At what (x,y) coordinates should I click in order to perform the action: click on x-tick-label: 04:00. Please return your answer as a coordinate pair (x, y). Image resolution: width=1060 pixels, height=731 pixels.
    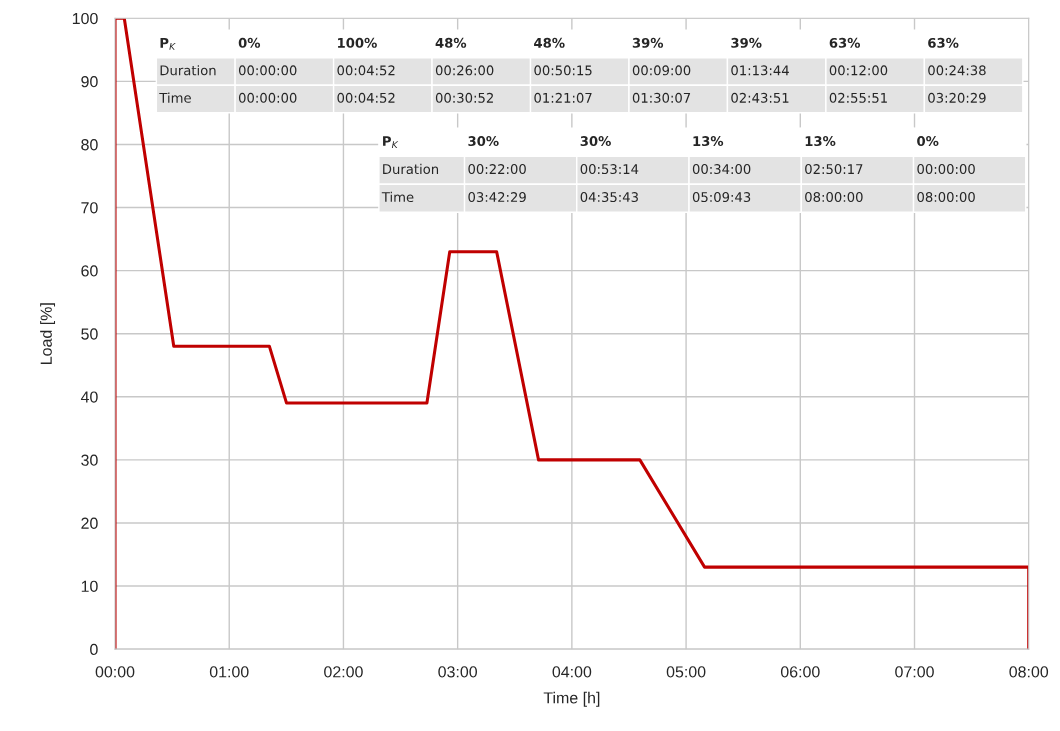
    Looking at the image, I should click on (572, 672).